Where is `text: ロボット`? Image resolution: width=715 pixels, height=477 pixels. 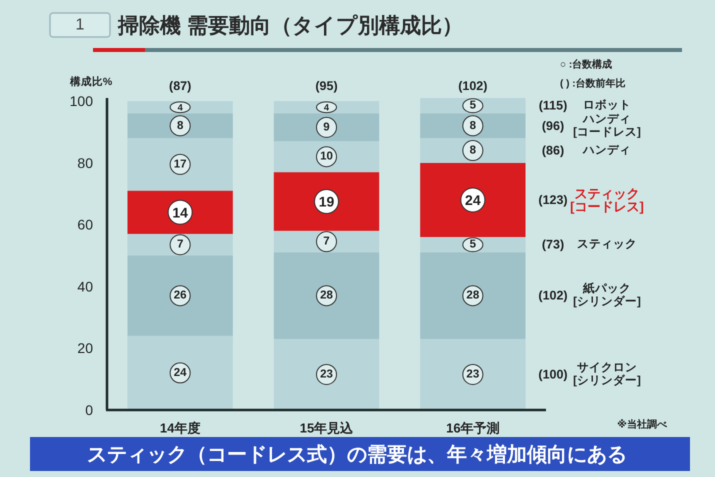 text: ロボット is located at coordinates (607, 105).